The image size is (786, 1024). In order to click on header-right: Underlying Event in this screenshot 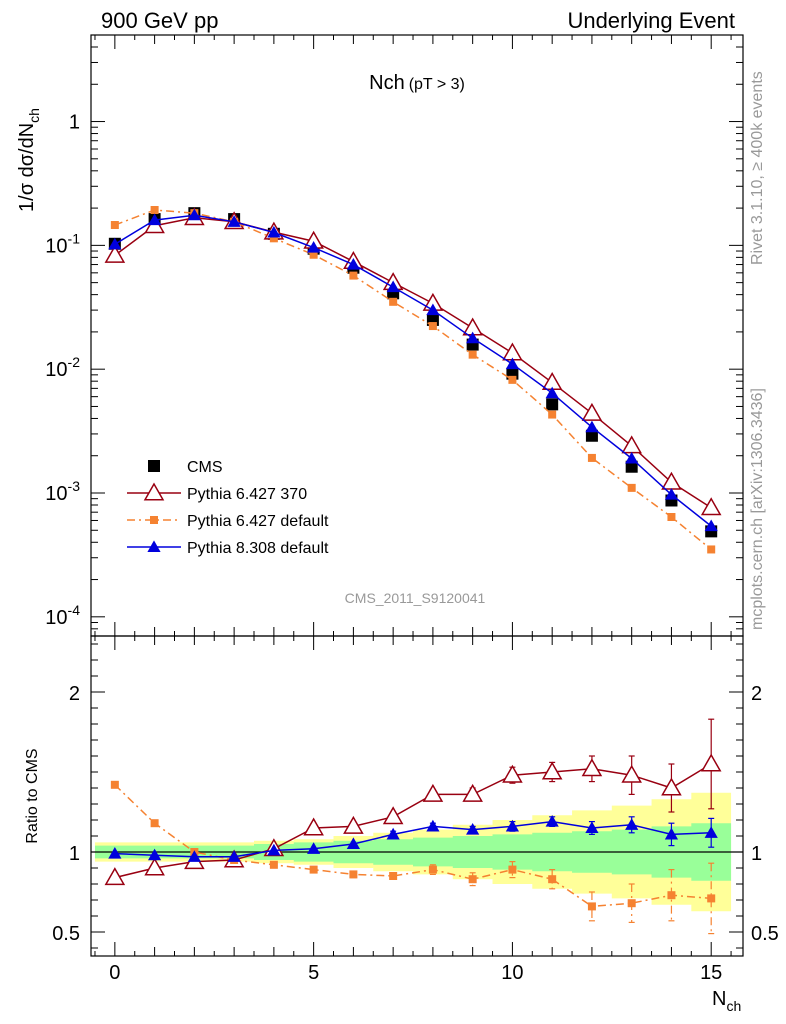, I will do `click(651, 20)`.